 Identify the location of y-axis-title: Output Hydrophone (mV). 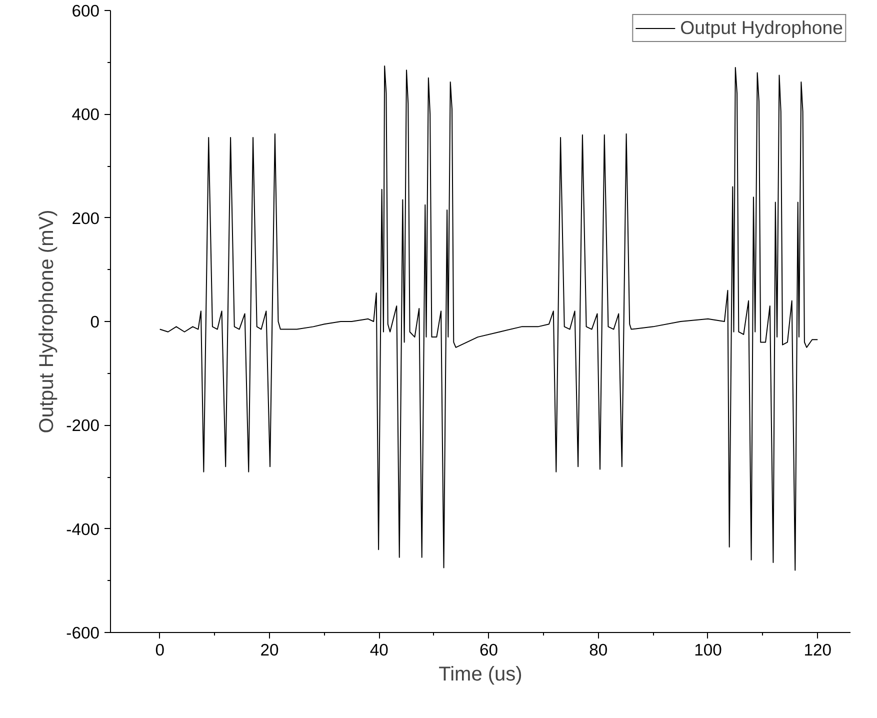
(47, 322).